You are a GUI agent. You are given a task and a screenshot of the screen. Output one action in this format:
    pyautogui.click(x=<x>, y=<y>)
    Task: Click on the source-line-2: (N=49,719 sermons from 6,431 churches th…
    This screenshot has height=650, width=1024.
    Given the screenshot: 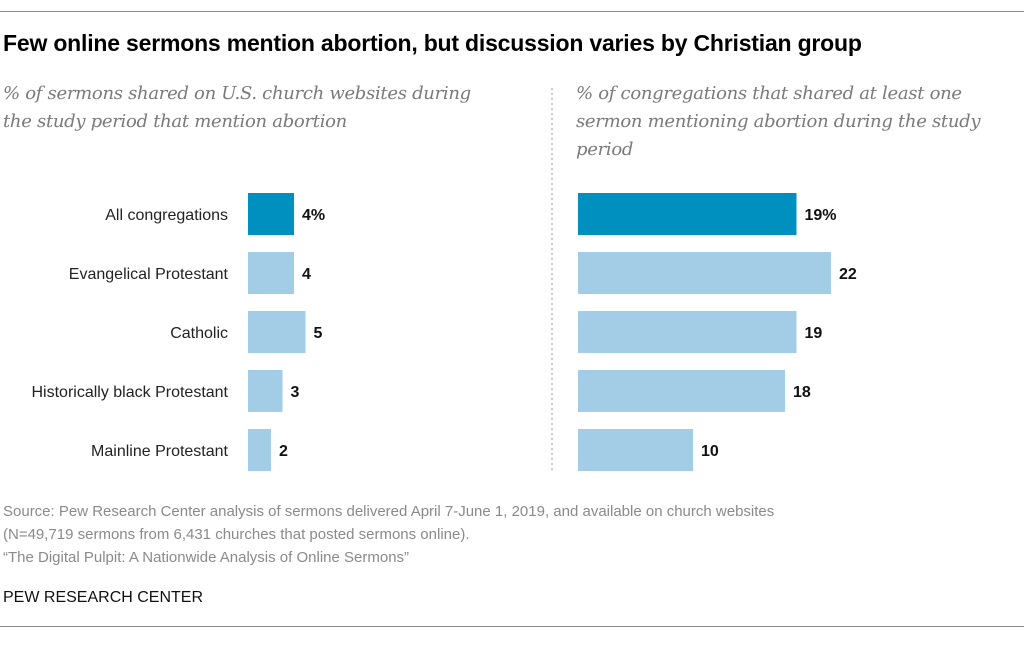 What is the action you would take?
    pyautogui.click(x=236, y=534)
    